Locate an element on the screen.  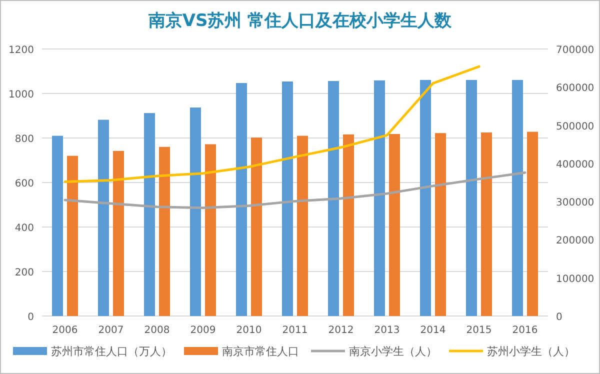
legend-label: 南京市常住人口 is located at coordinates (260, 351).